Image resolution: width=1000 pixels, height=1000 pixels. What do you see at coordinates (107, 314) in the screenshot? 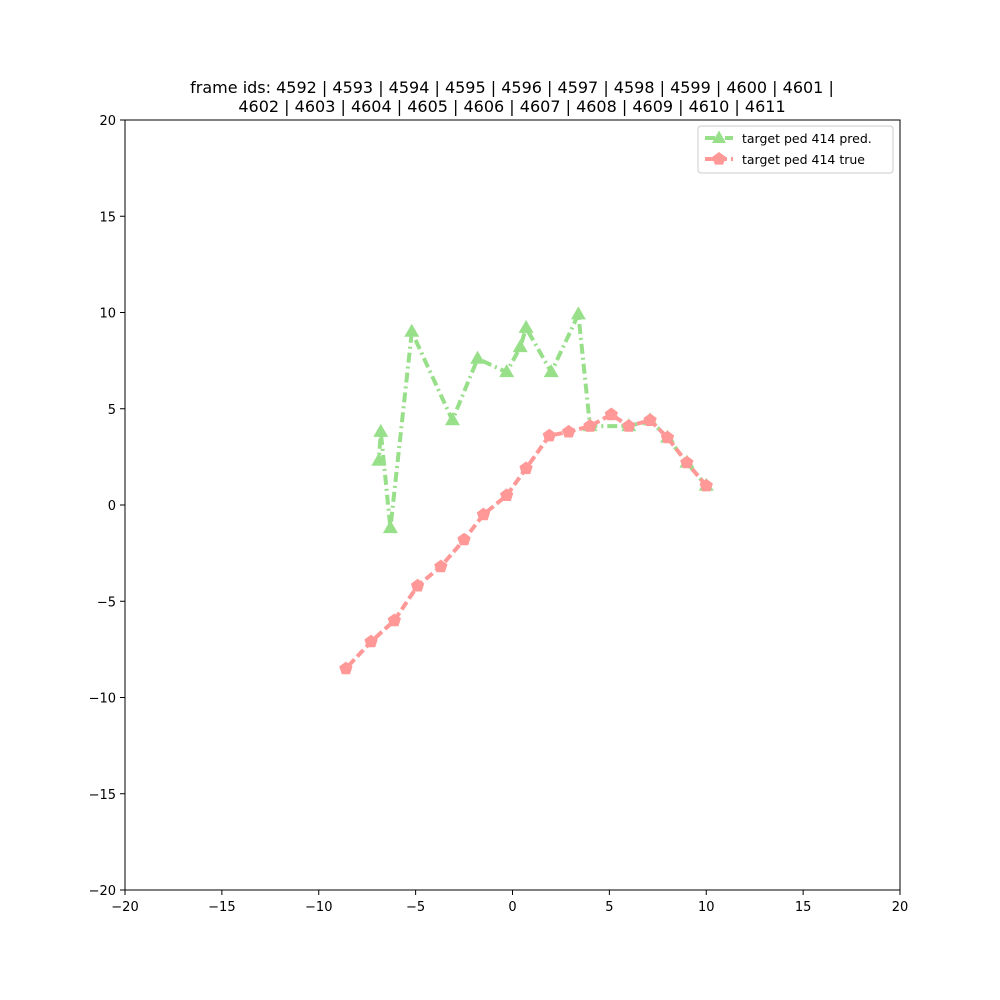
I see `y-tick-label: 10` at bounding box center [107, 314].